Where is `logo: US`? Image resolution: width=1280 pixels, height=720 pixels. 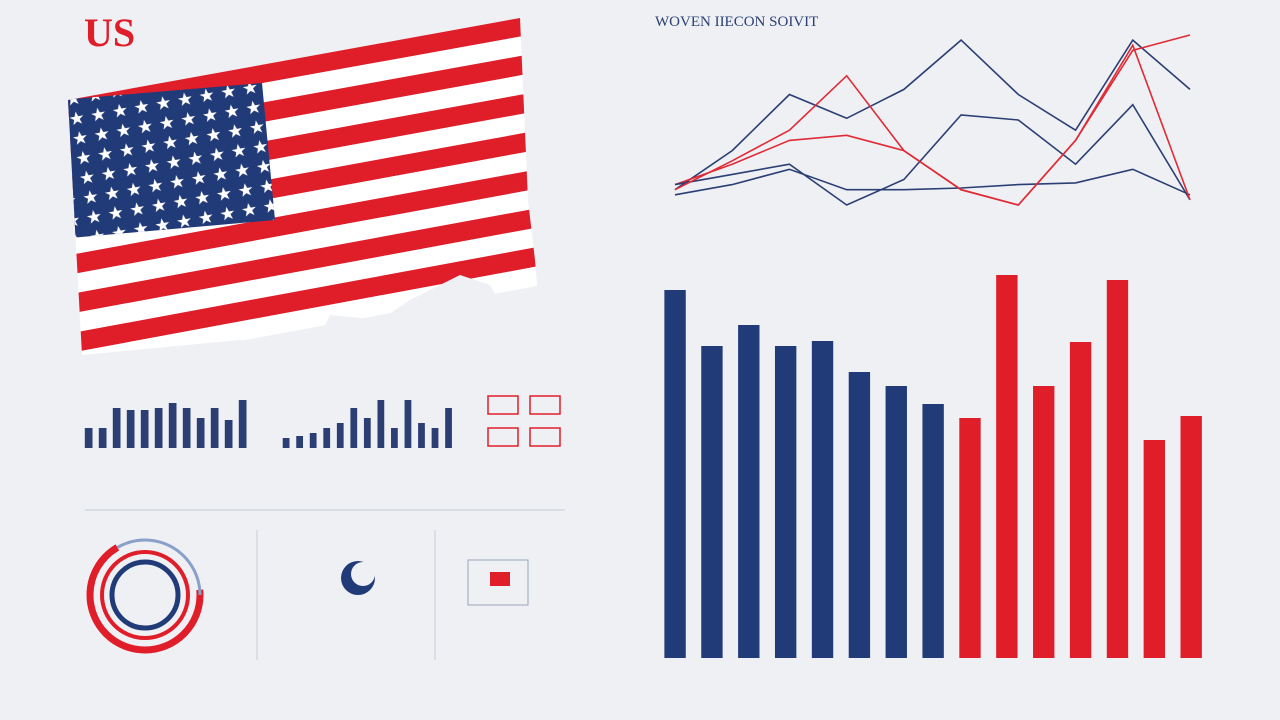 logo: US is located at coordinates (109, 32).